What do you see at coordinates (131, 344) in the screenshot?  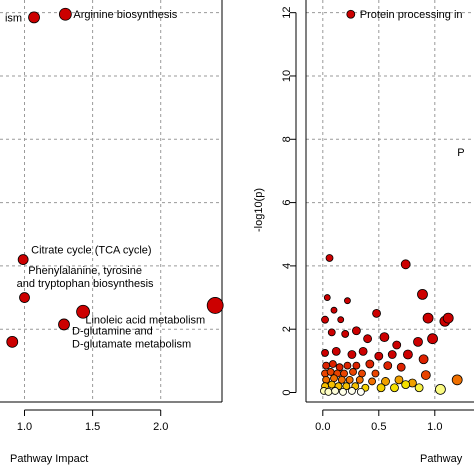 I see `left-point-label-line: D-glutamate metabolism` at bounding box center [131, 344].